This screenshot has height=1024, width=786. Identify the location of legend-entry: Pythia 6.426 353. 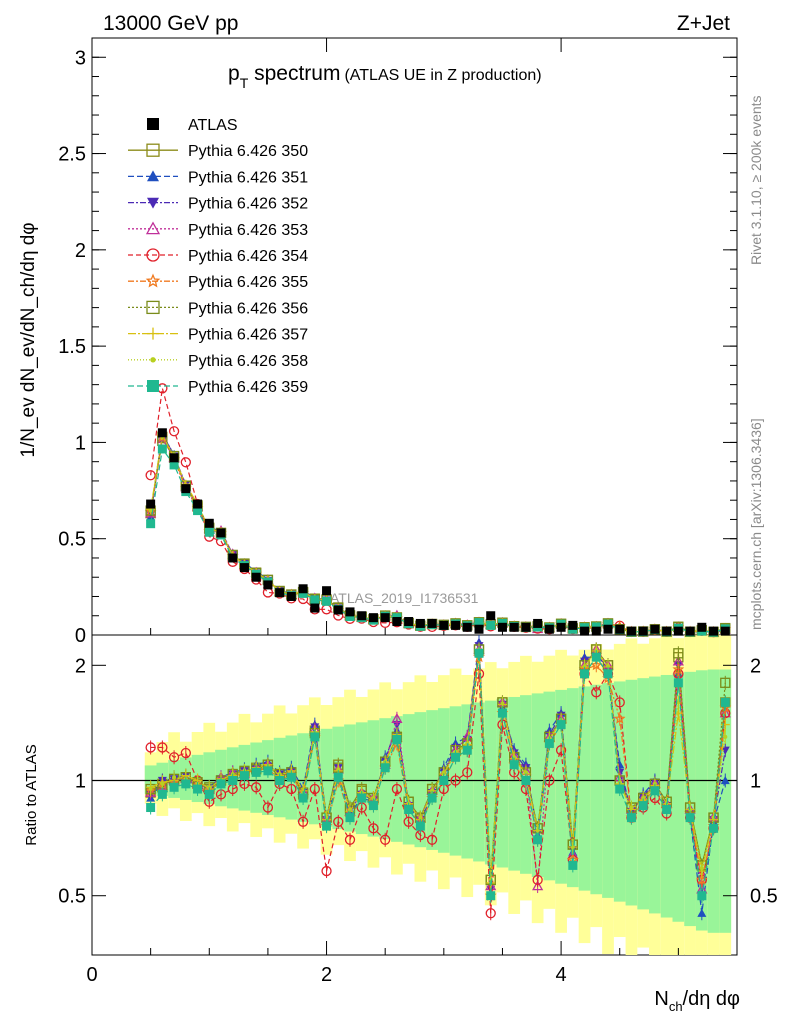
(218, 230).